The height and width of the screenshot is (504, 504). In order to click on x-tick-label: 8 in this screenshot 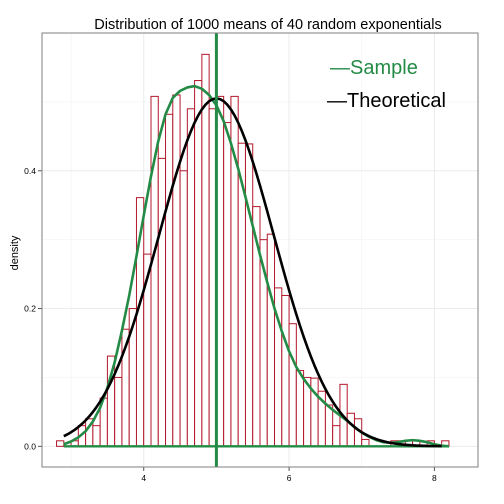, I will do `click(434, 478)`.